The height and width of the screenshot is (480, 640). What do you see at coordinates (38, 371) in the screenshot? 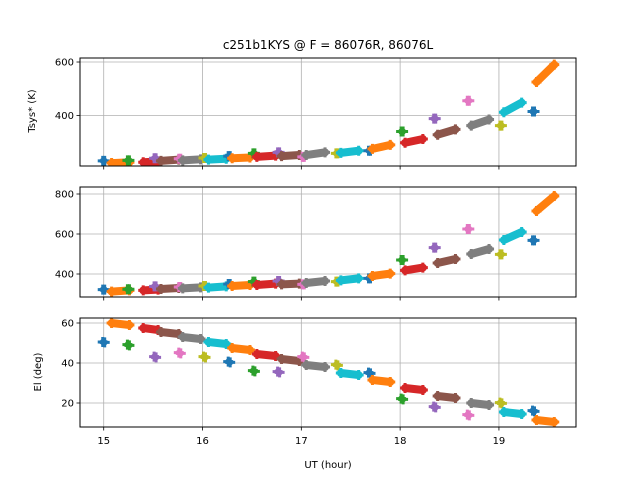
I see `y-axis-label-el: El (deg)` at bounding box center [38, 371].